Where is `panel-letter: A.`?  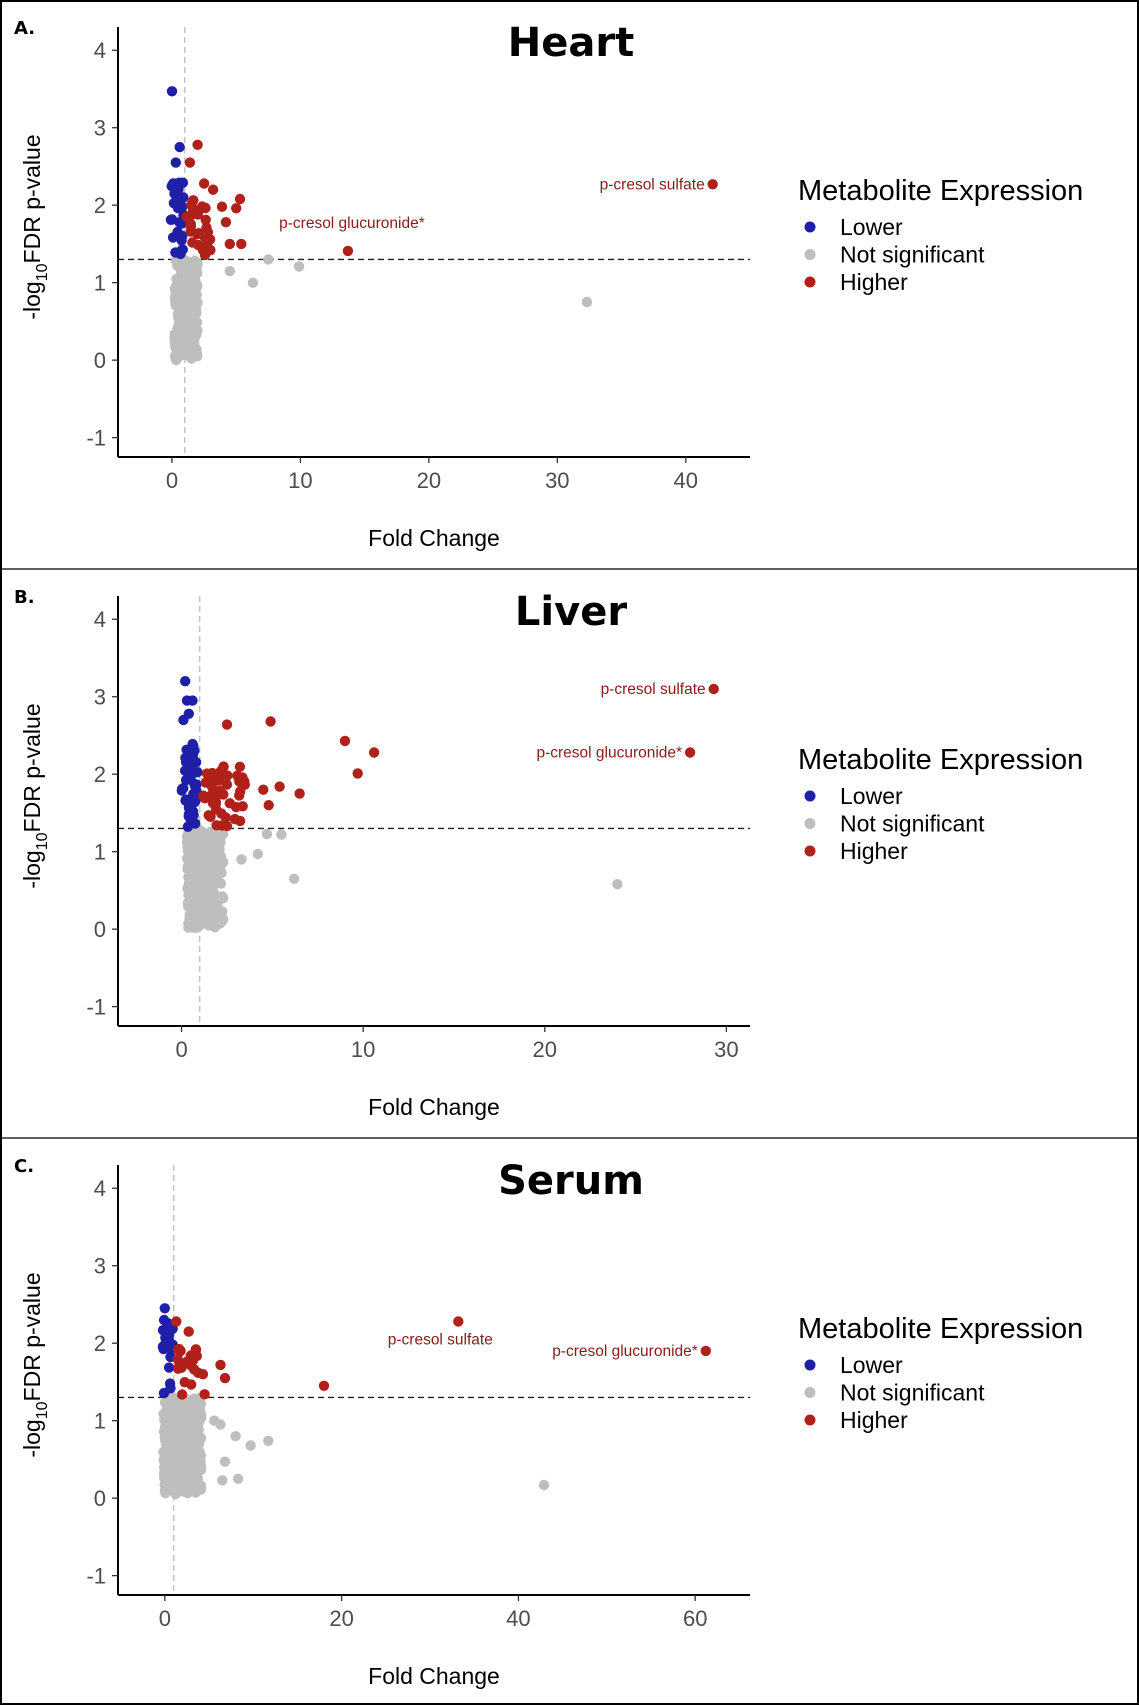 panel-letter: A. is located at coordinates (24, 28).